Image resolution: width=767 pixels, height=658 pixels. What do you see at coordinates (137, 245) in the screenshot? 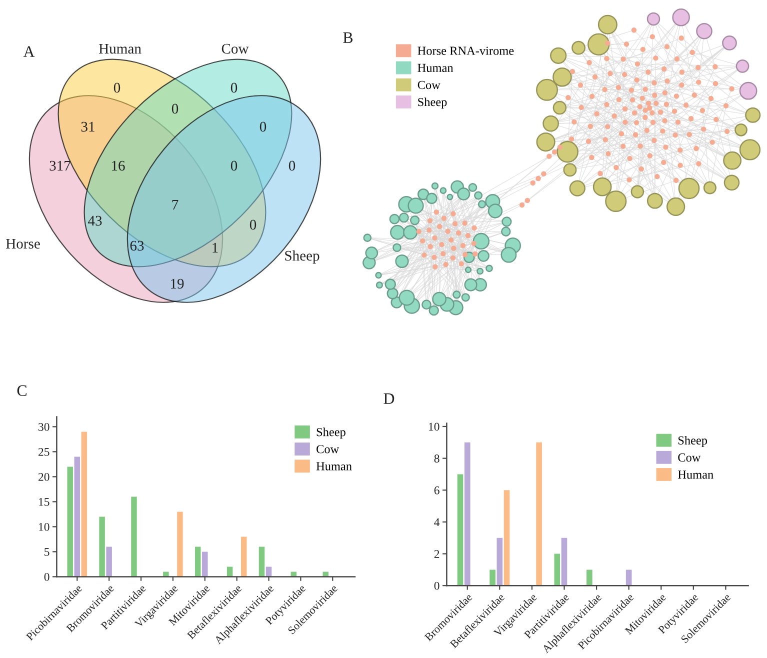
I see `text: 63` at bounding box center [137, 245].